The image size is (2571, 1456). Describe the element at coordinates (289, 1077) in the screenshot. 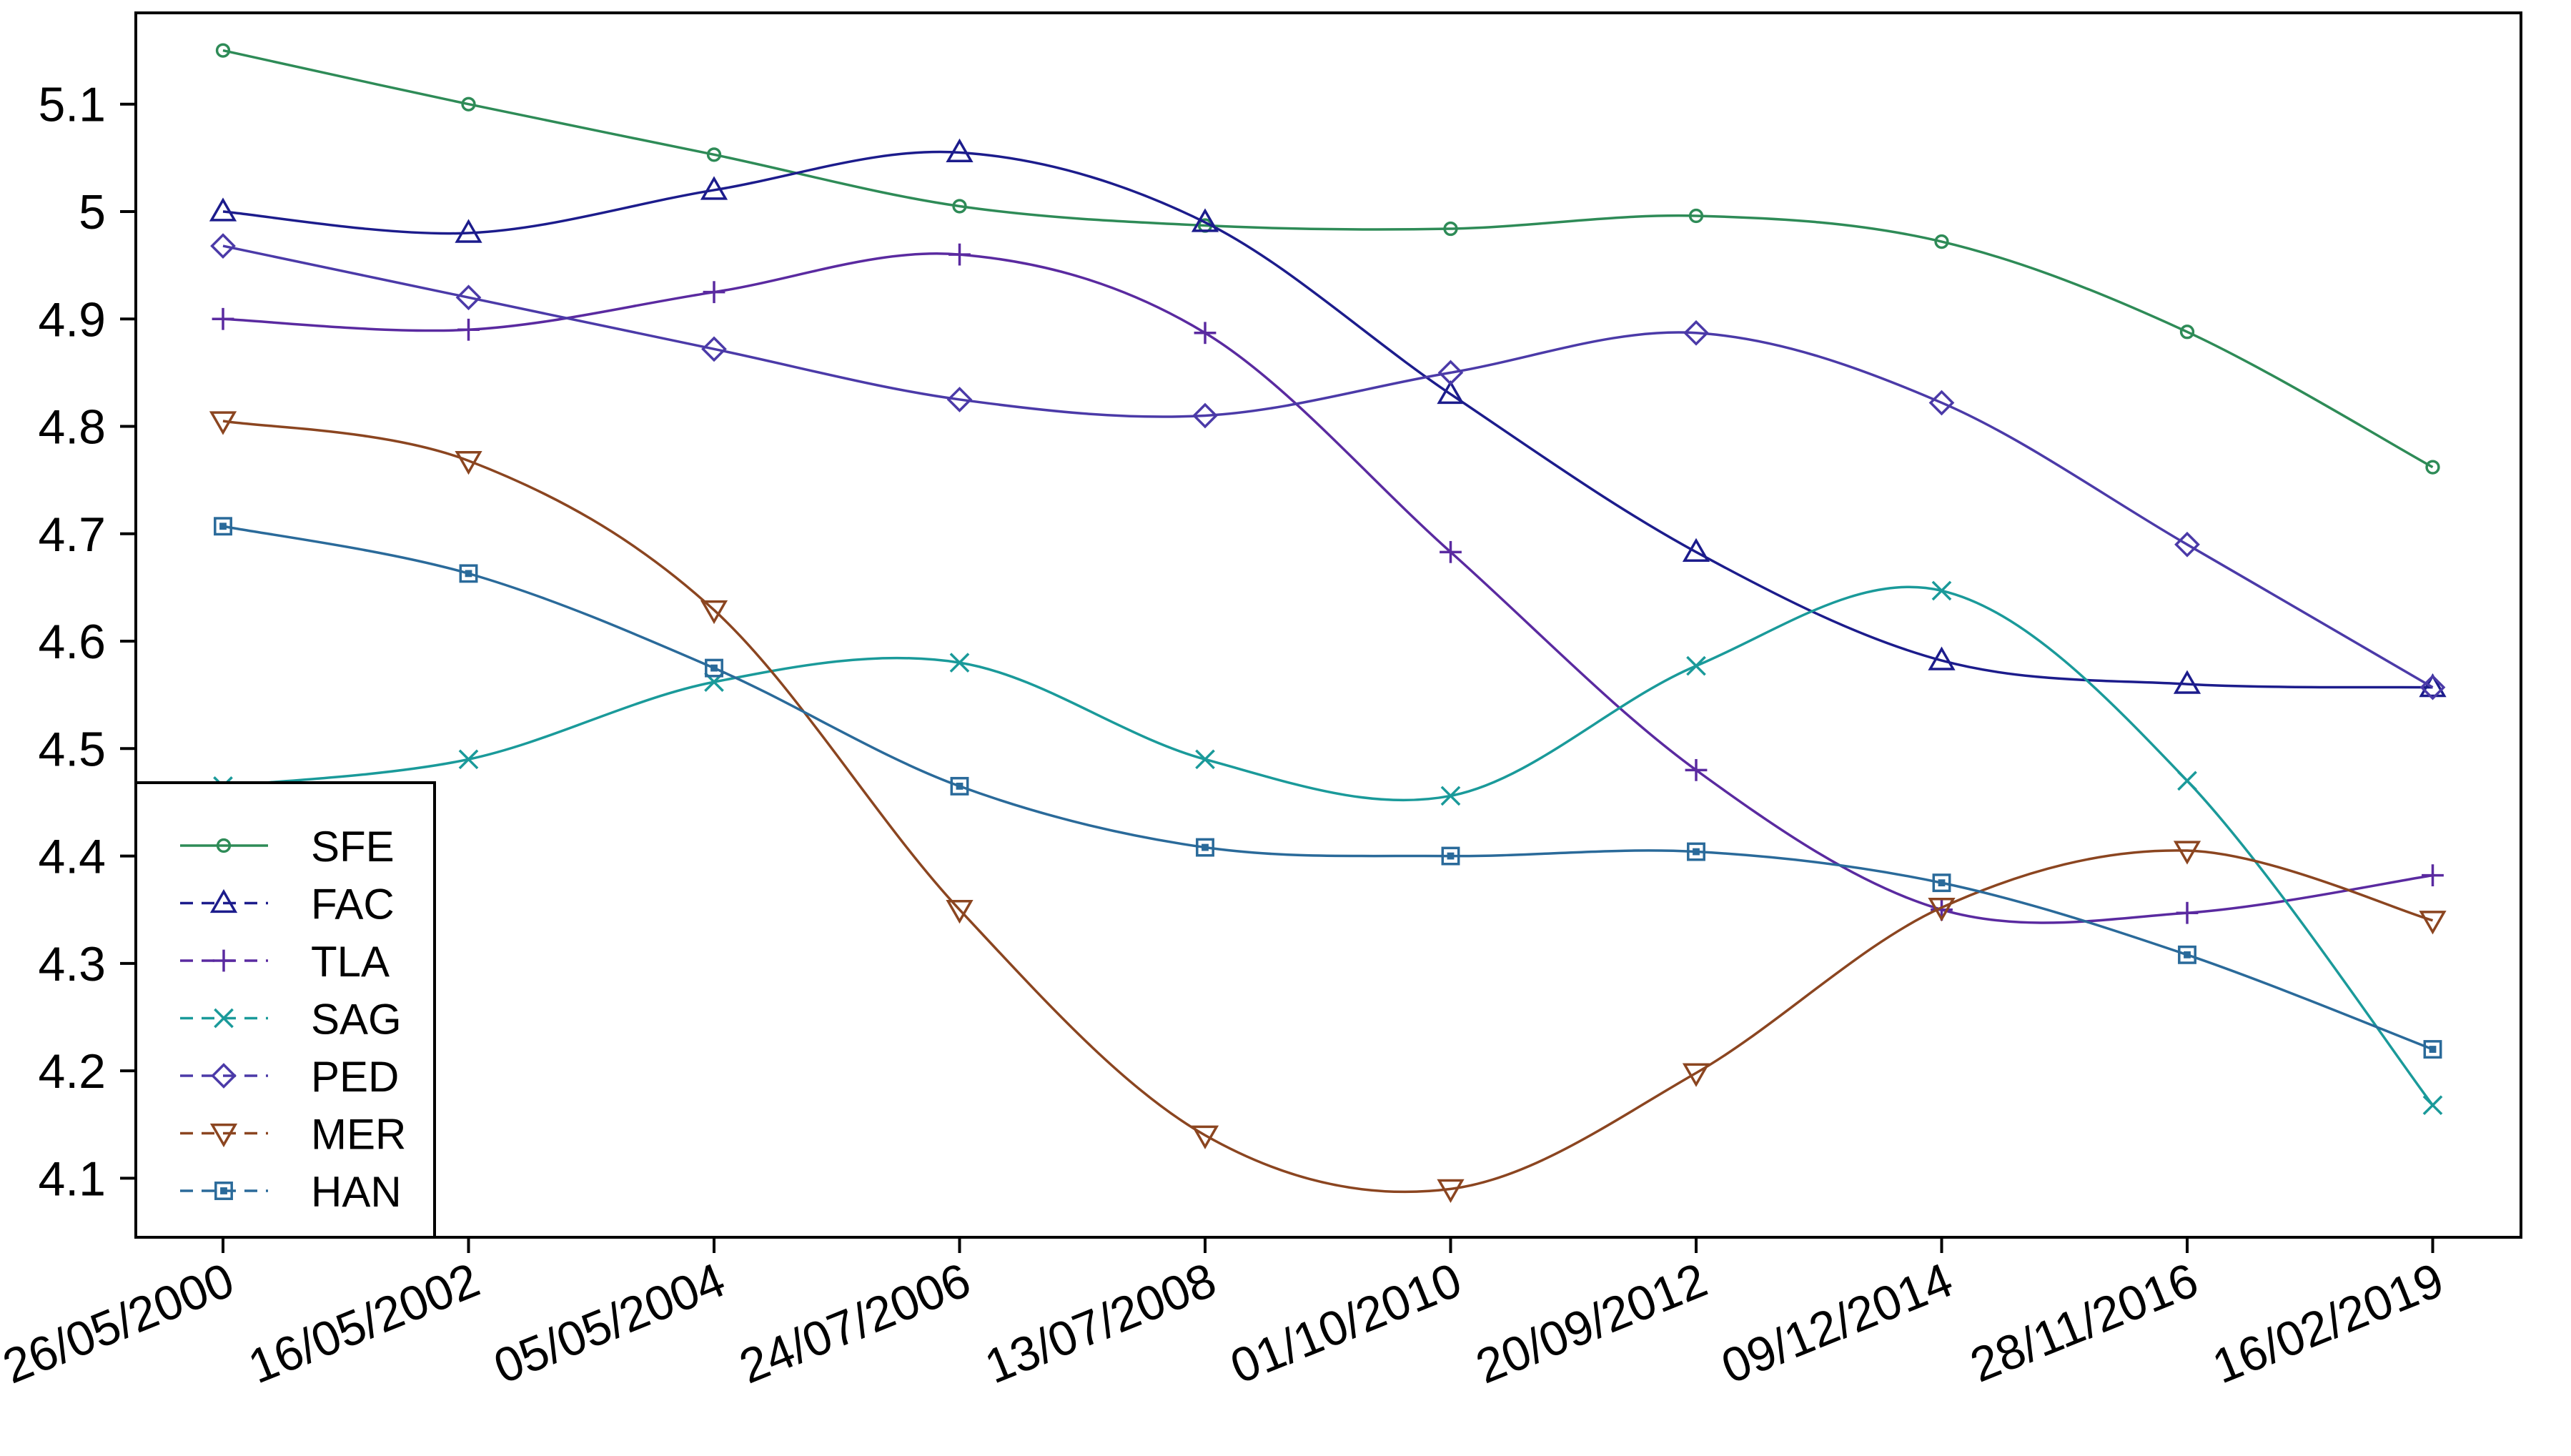

I see `legend-item-ped: PED` at that location.